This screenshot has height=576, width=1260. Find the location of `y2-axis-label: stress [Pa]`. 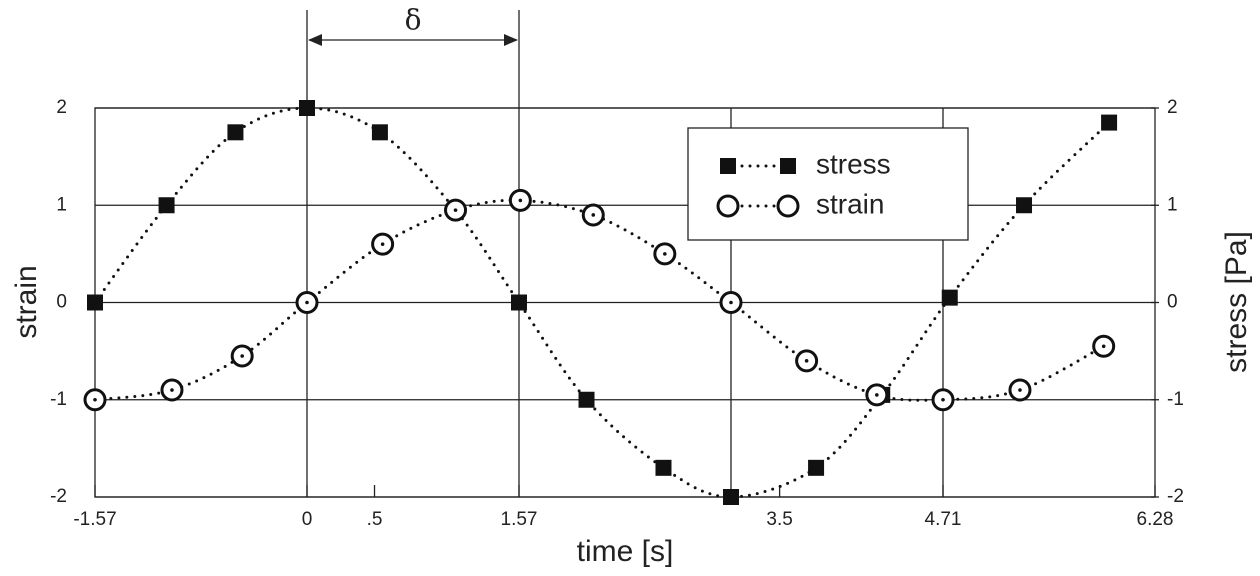

y2-axis-label: stress [Pa] is located at coordinates (1236, 302).